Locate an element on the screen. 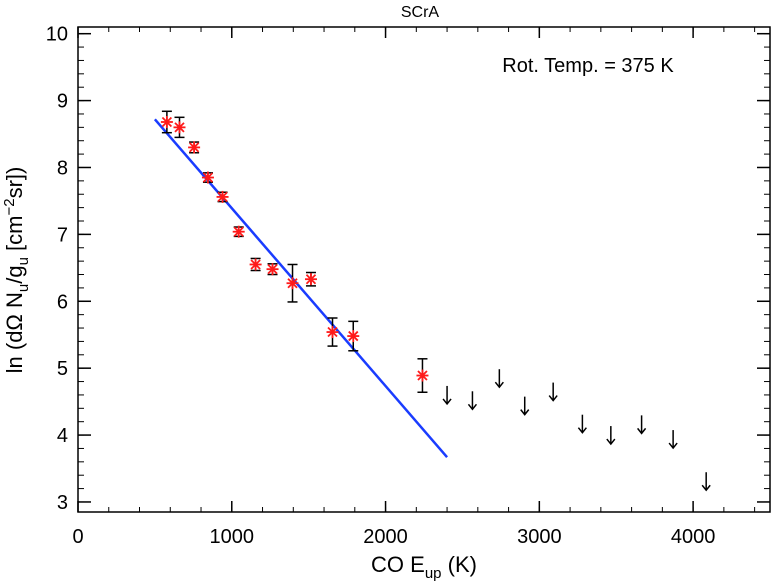  x-tick-label: 4000 is located at coordinates (693, 537).